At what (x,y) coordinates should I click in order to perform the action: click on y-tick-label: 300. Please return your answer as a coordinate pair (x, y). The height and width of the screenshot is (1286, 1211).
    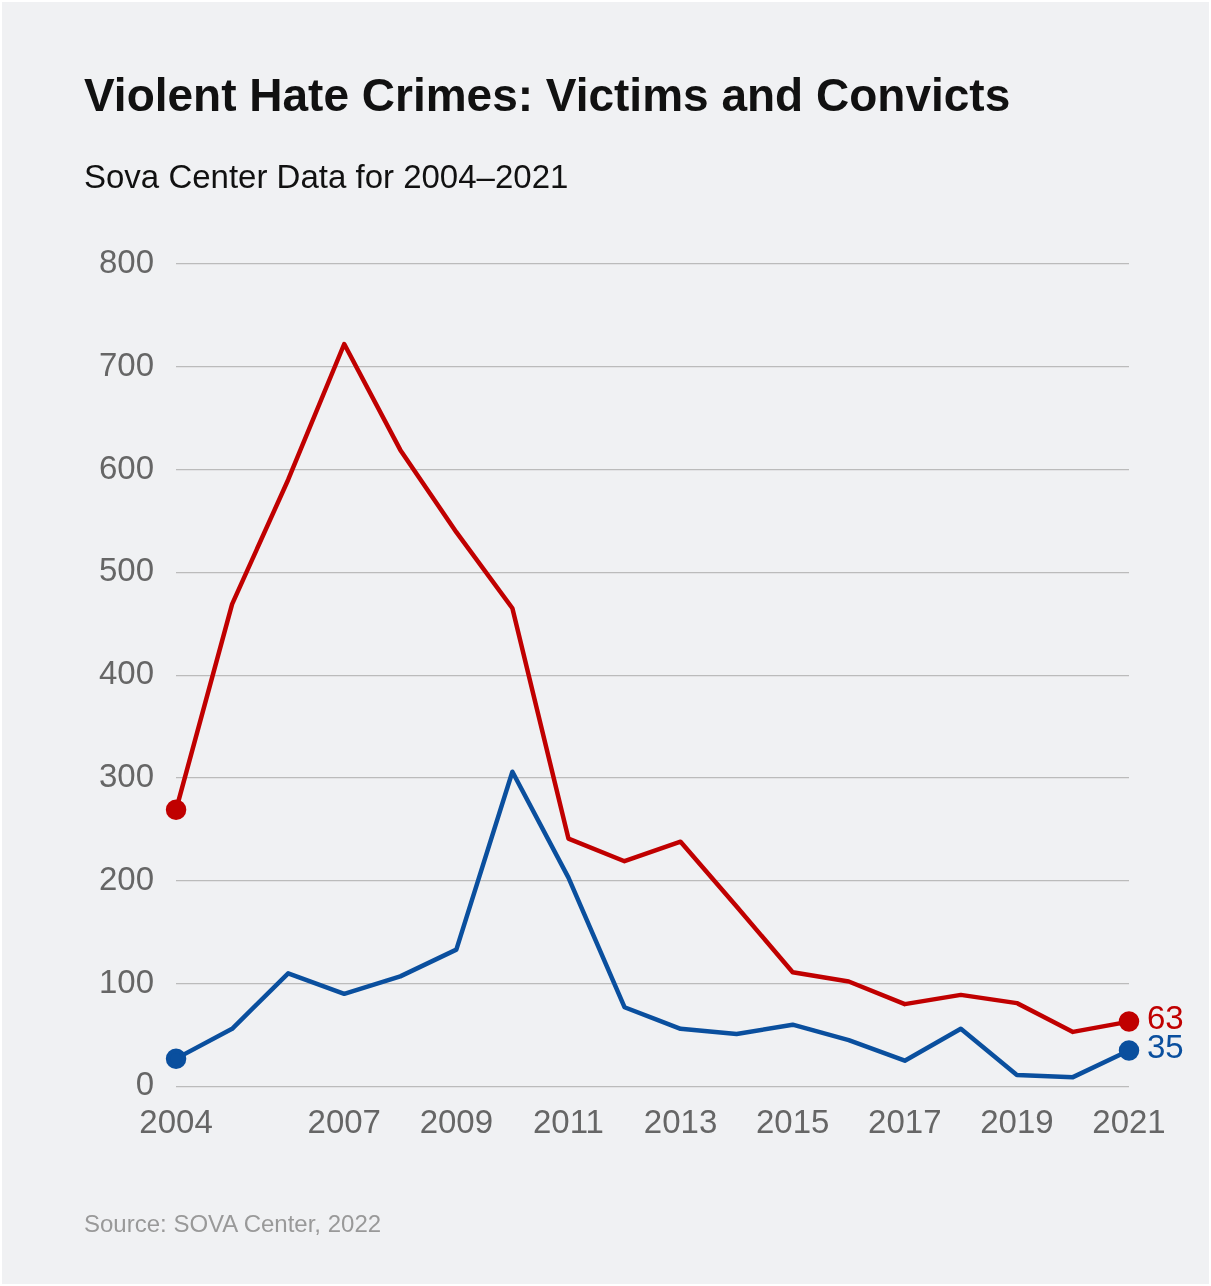
    Looking at the image, I should click on (127, 776).